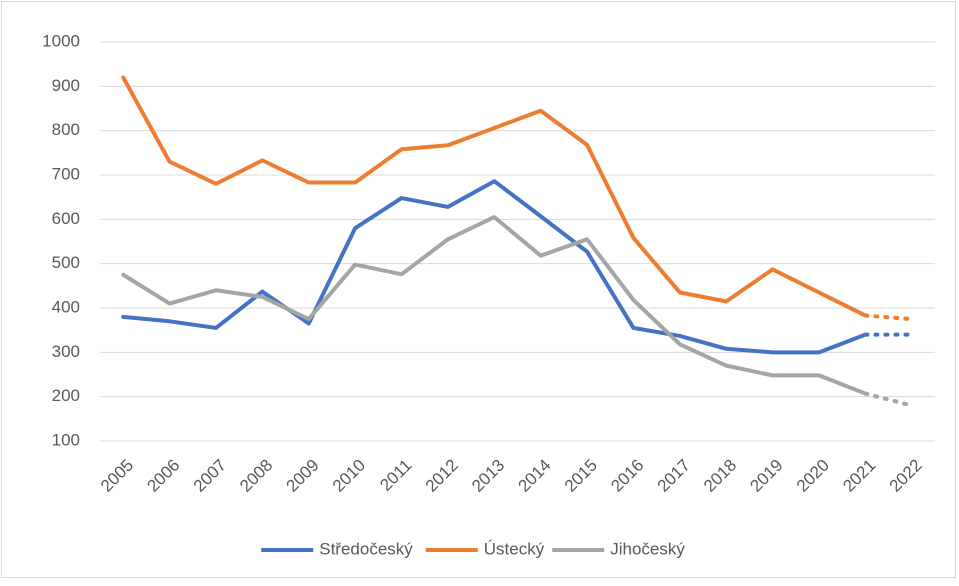 The height and width of the screenshot is (586, 959). Describe the element at coordinates (66, 129) in the screenshot. I see `y-tick-label: 800` at that location.